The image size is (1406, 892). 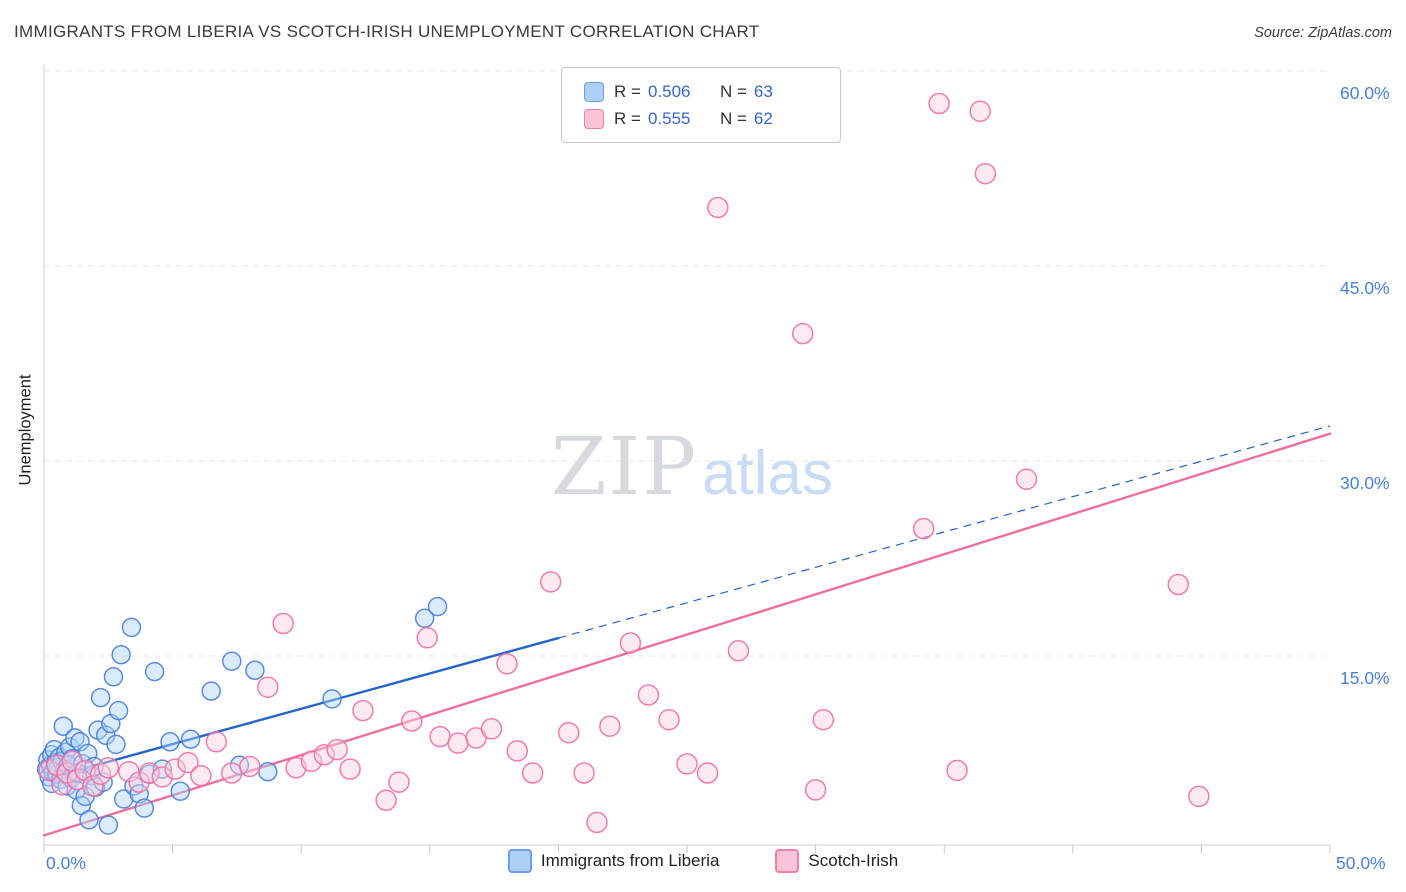 I want to click on x-axis-max-label: 50.0%, so click(x=1361, y=863).